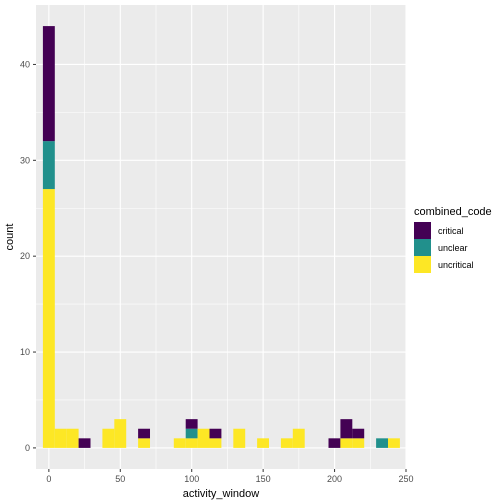 This screenshot has width=504, height=504. I want to click on legend-key-critical, so click(422, 230).